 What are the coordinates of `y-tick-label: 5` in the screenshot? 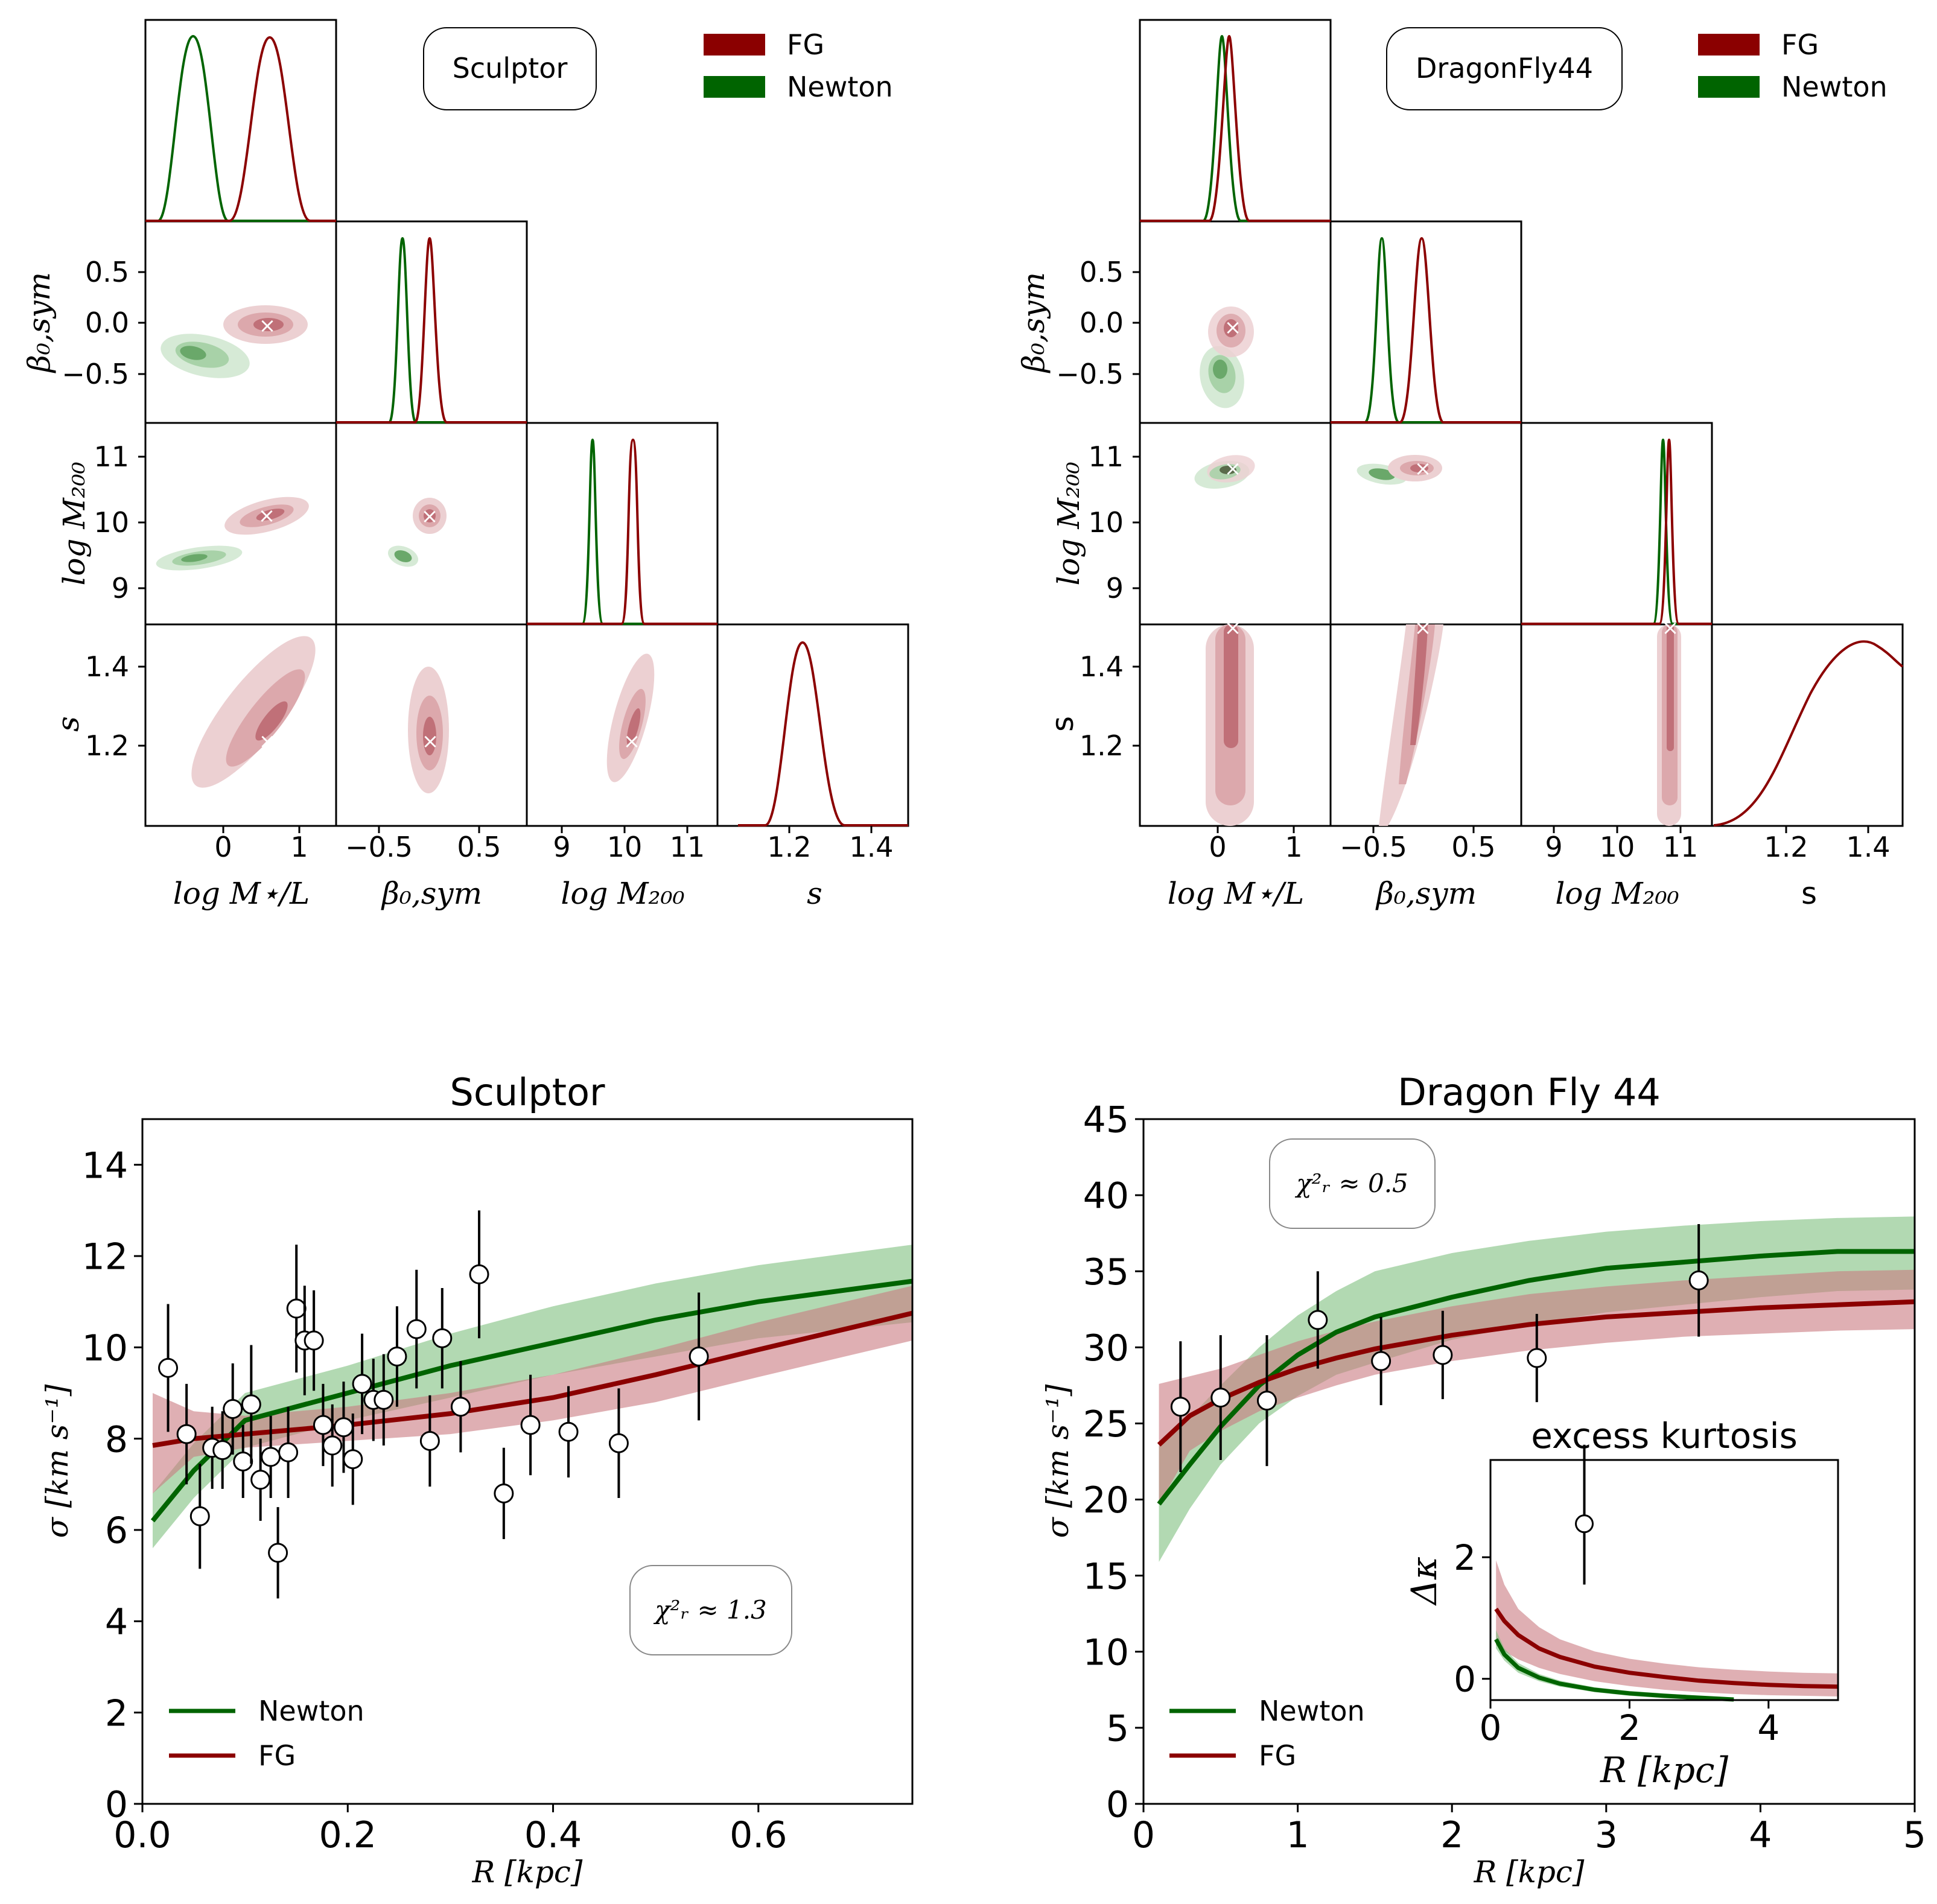 It's located at (1117, 1729).